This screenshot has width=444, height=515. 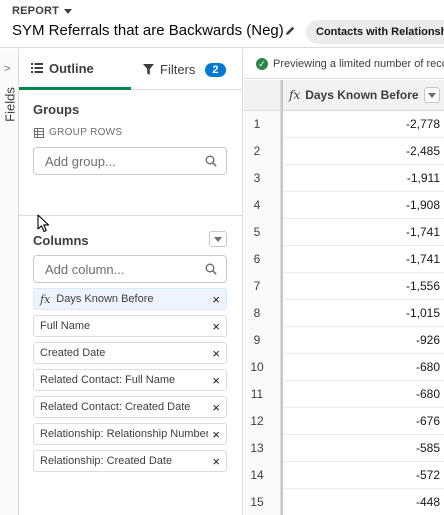 I want to click on row-number: 14, so click(x=262, y=475).